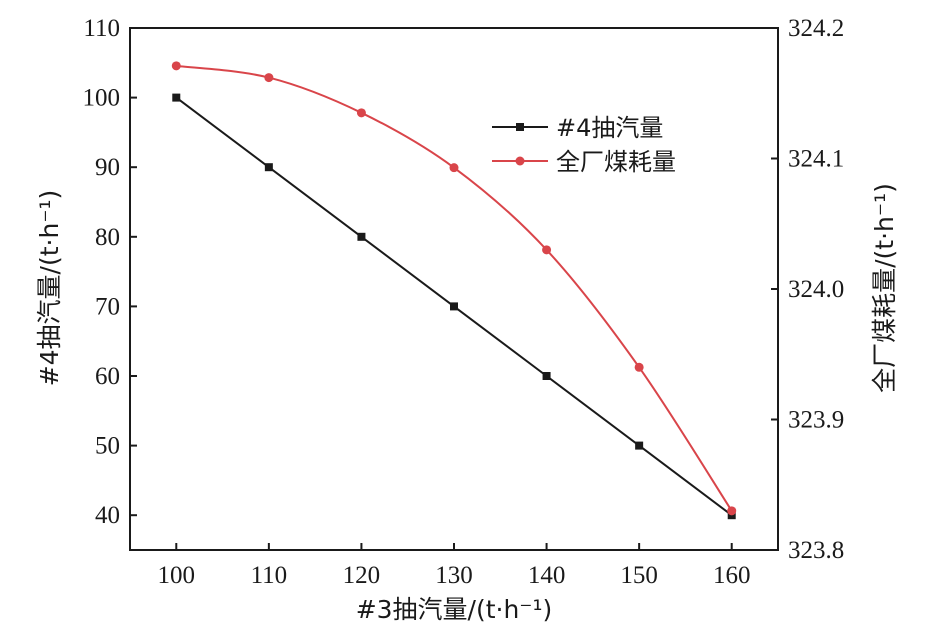  I want to click on x-tick-label: 160, so click(732, 575).